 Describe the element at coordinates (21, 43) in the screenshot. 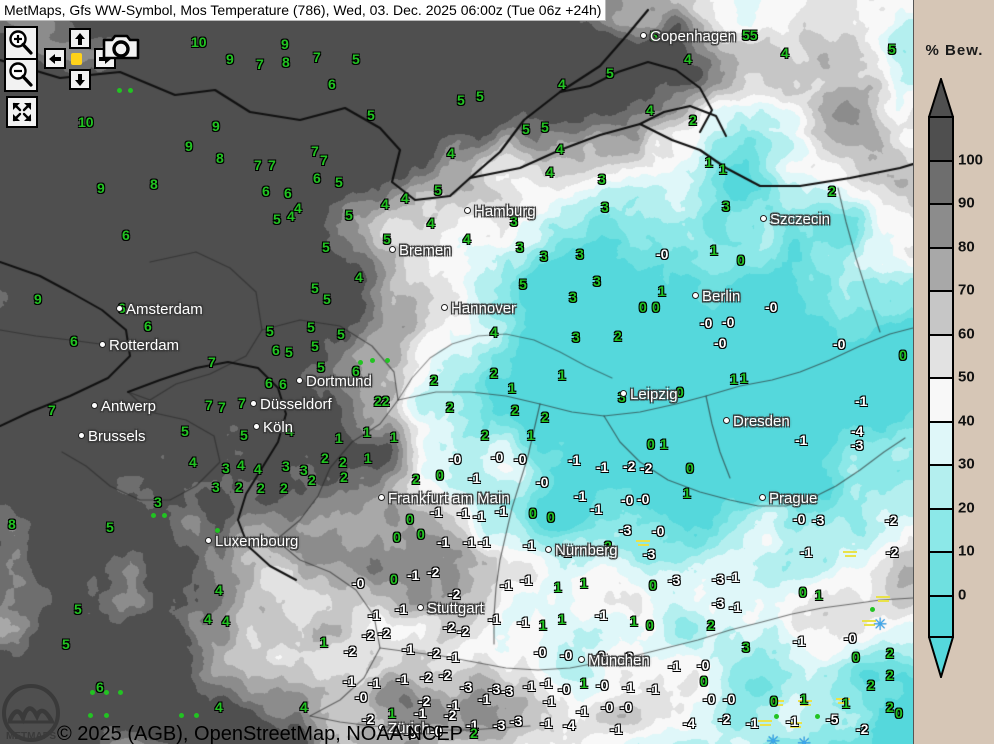

I see `zoom-in-button` at that location.